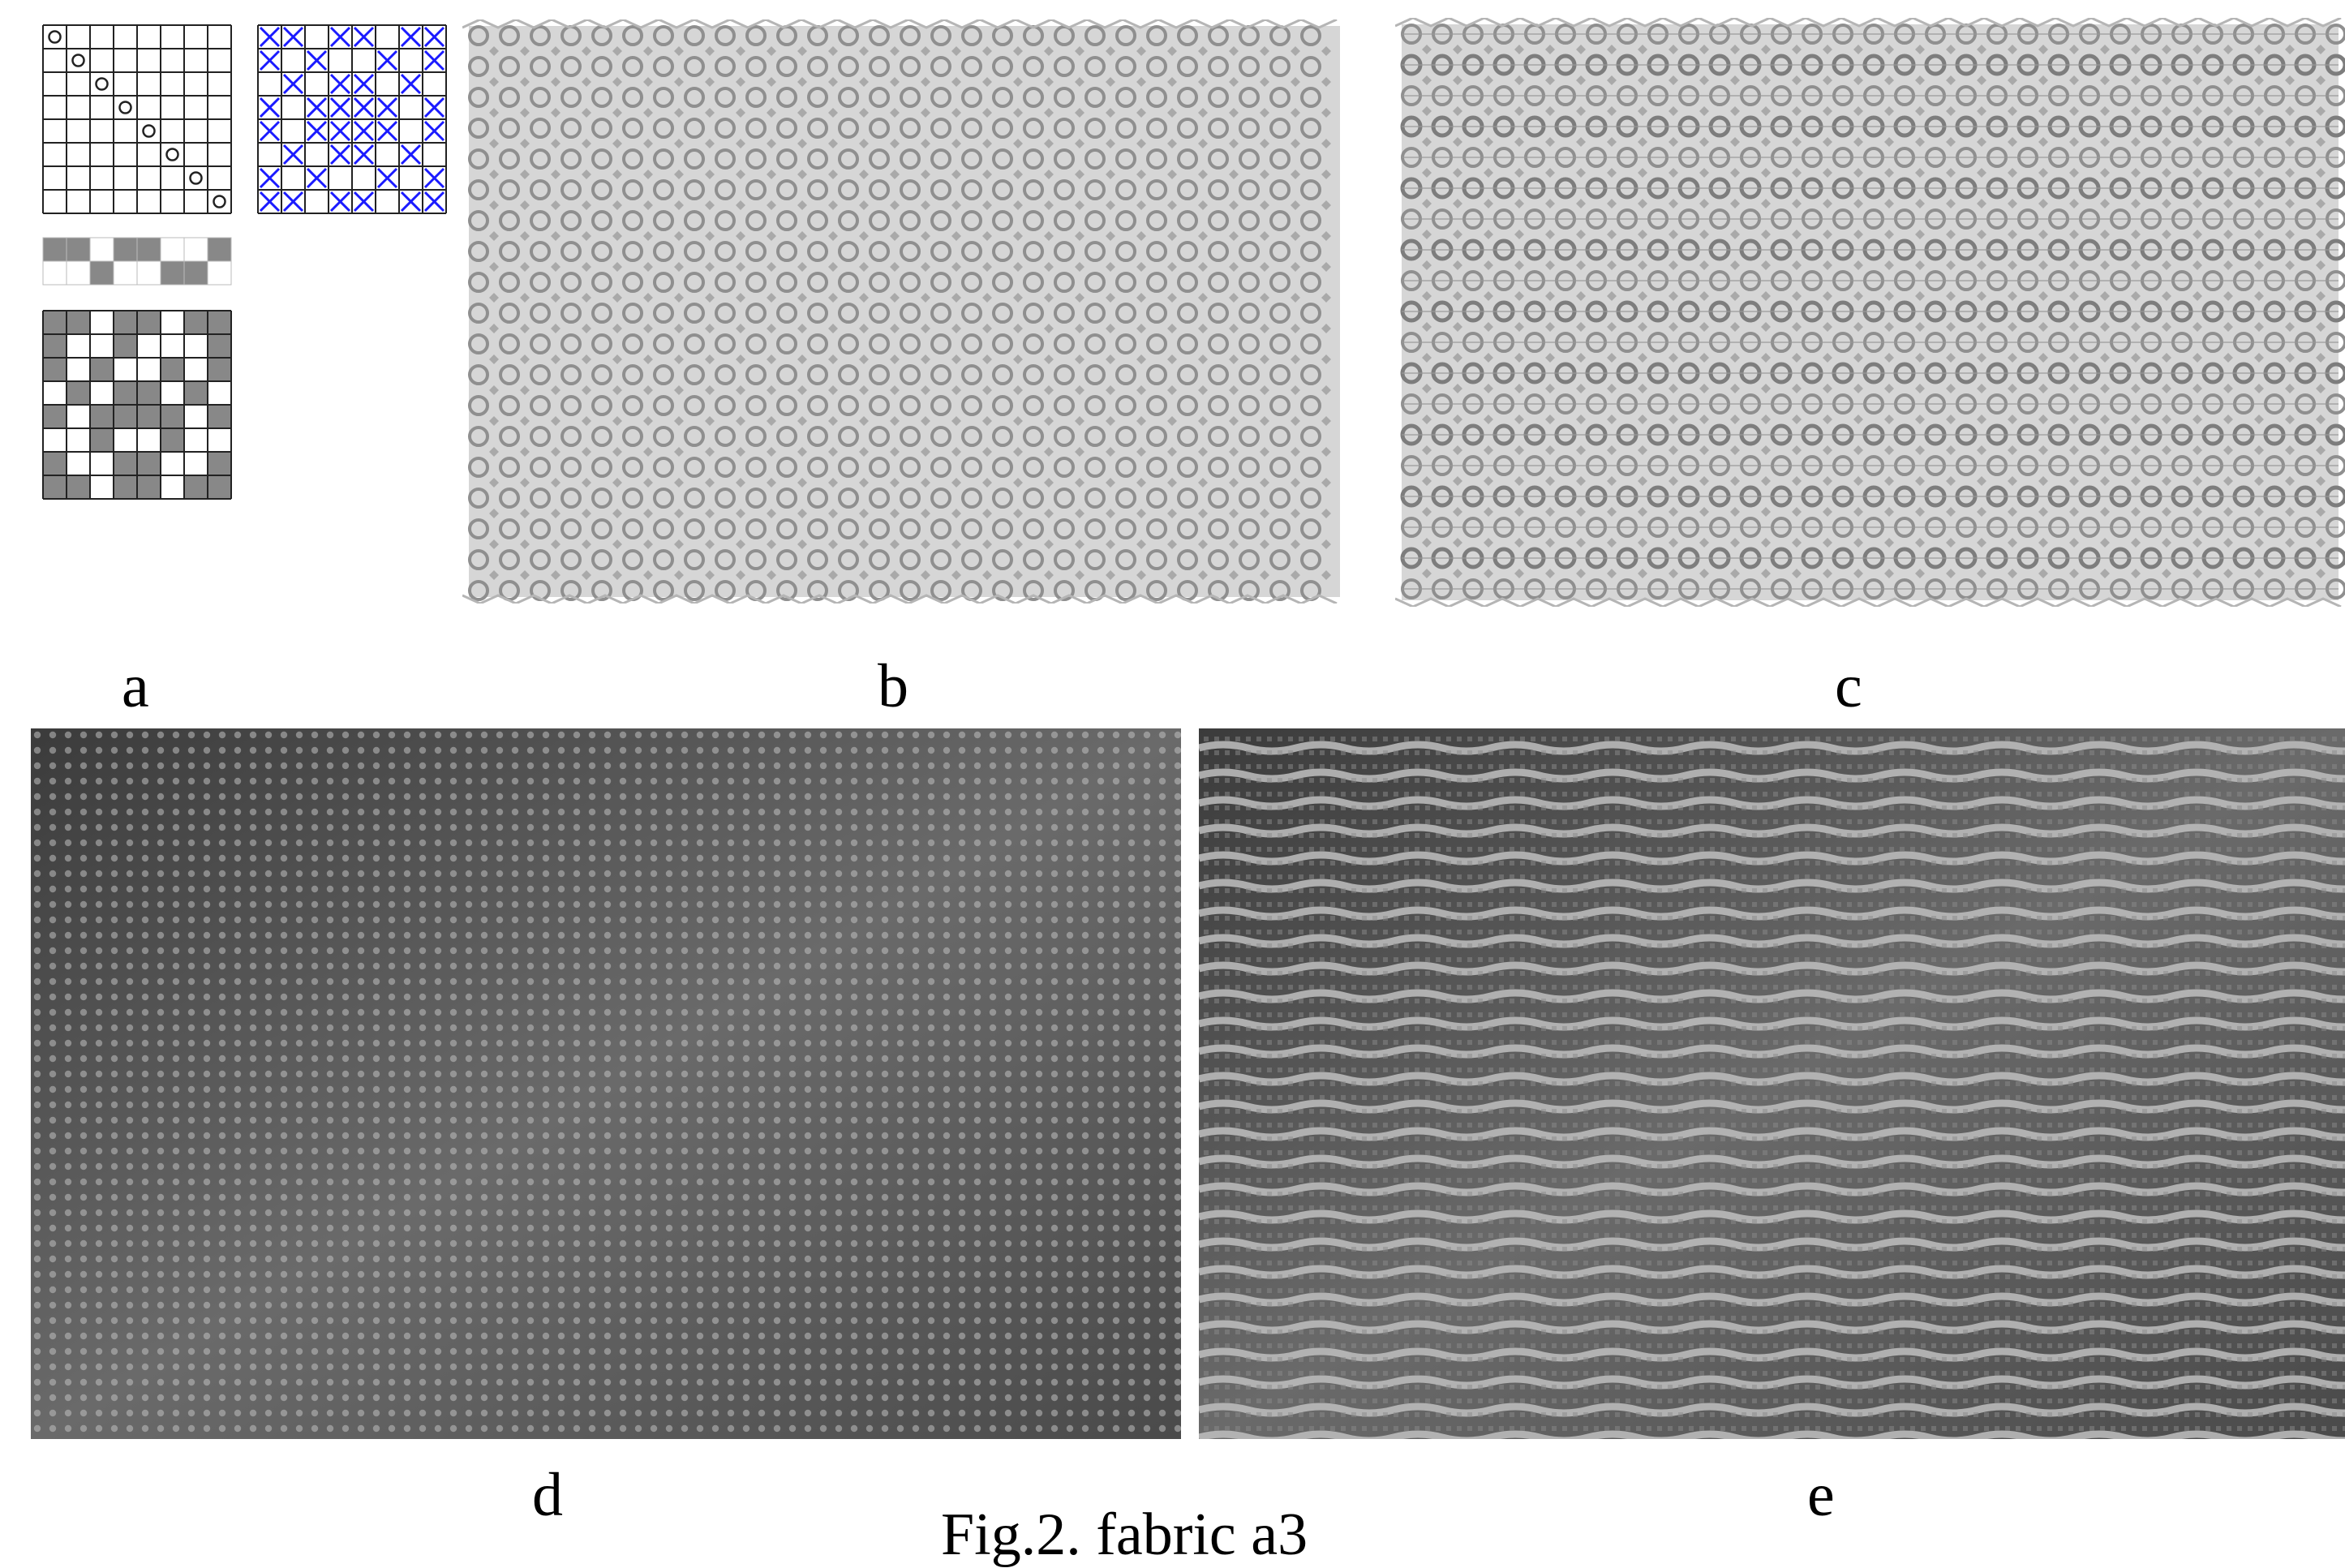  Describe the element at coordinates (245, 263) in the screenshot. I see `panel-a-drafts` at that location.